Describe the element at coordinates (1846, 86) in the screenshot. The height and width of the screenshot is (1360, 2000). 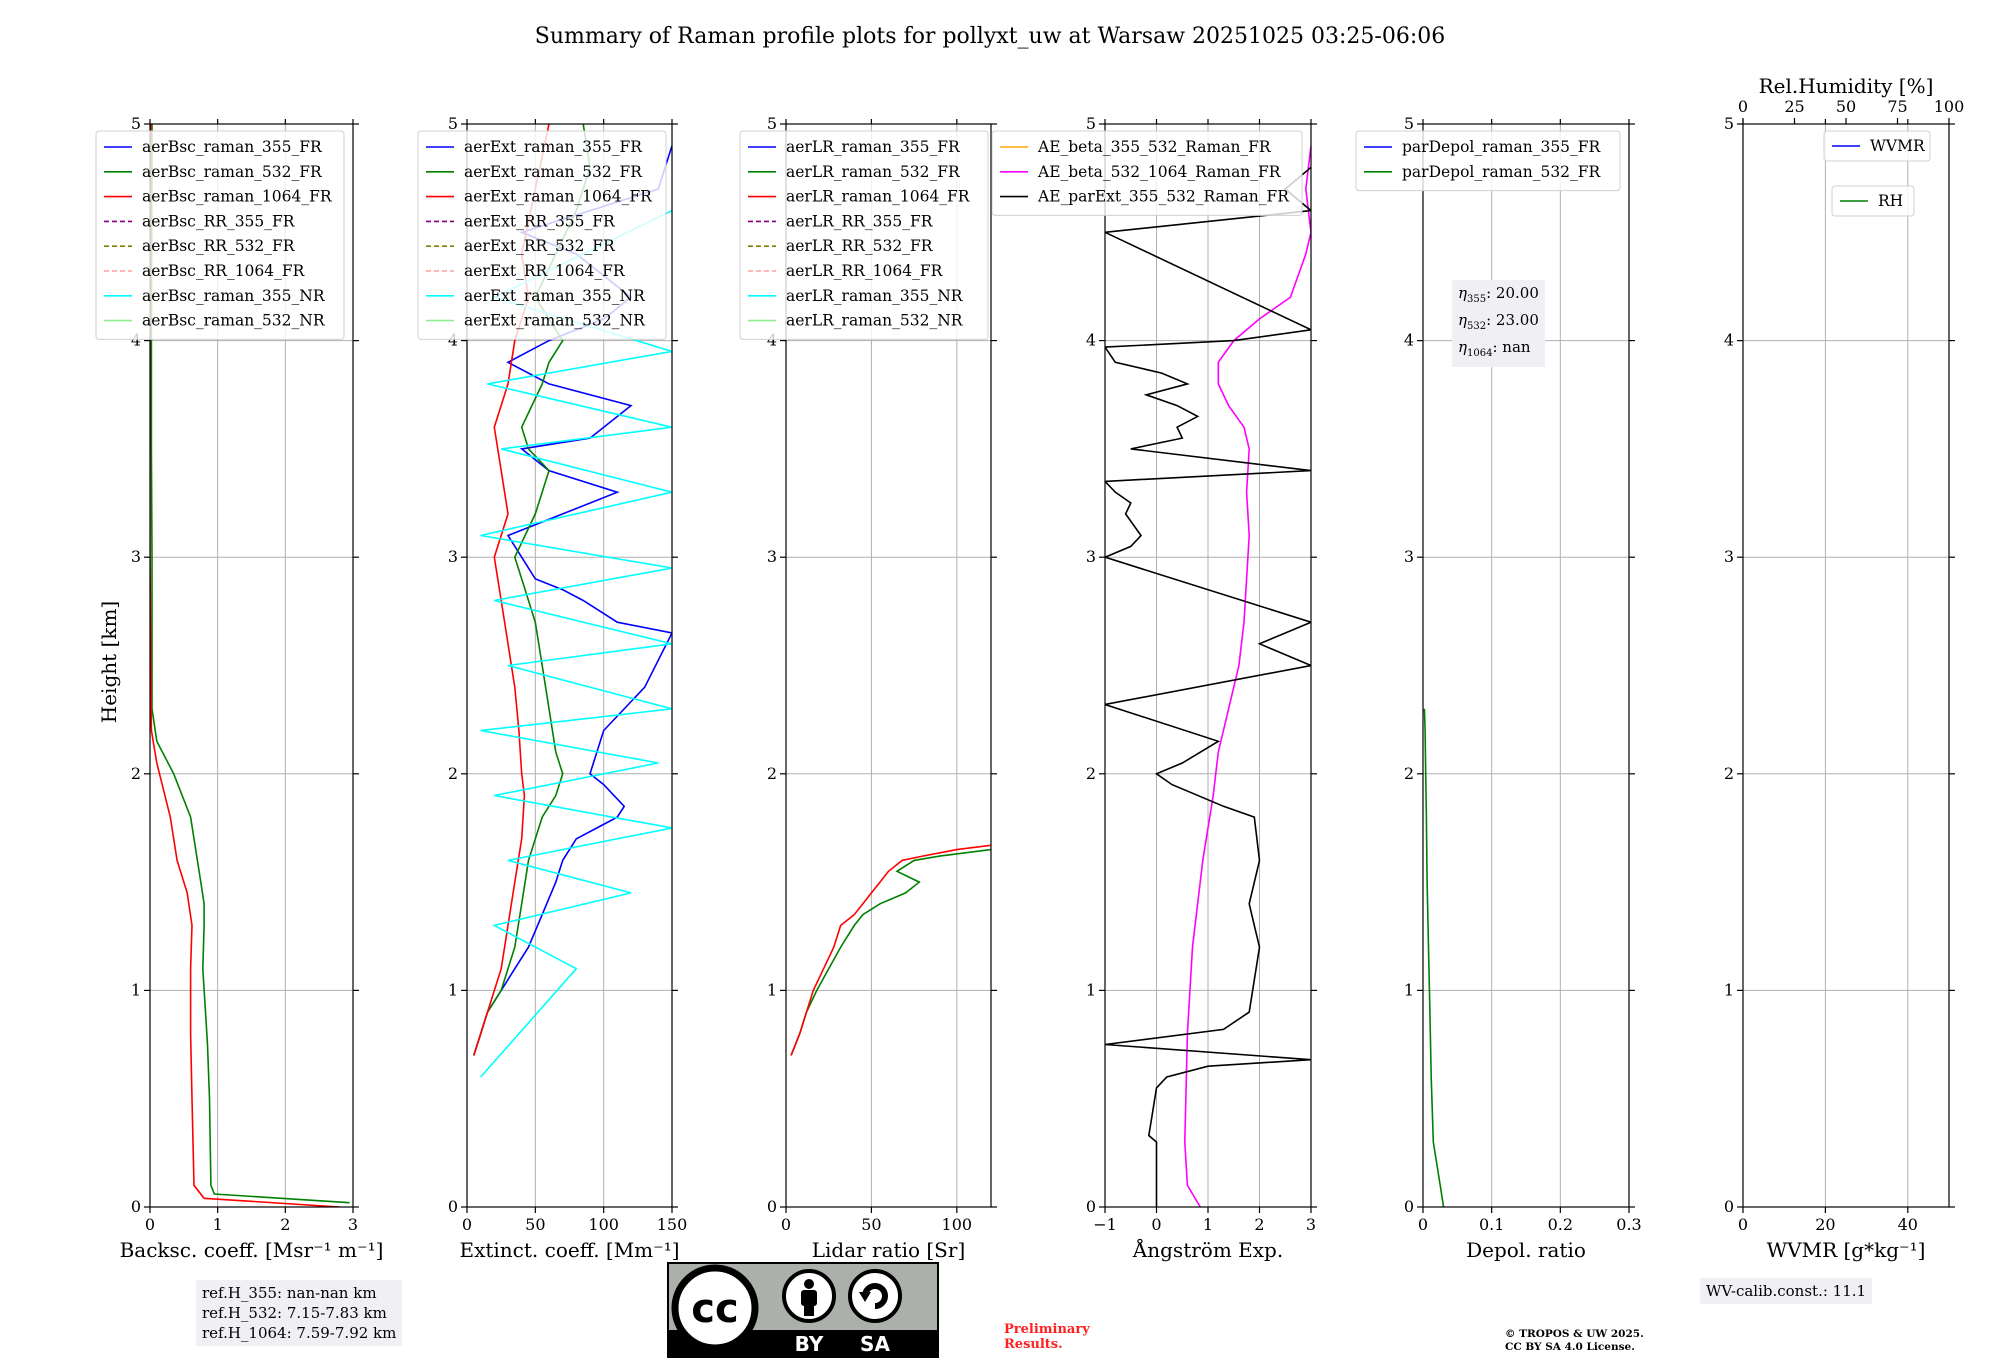
I see `top-axis-label: Rel.Humidity [%]` at that location.